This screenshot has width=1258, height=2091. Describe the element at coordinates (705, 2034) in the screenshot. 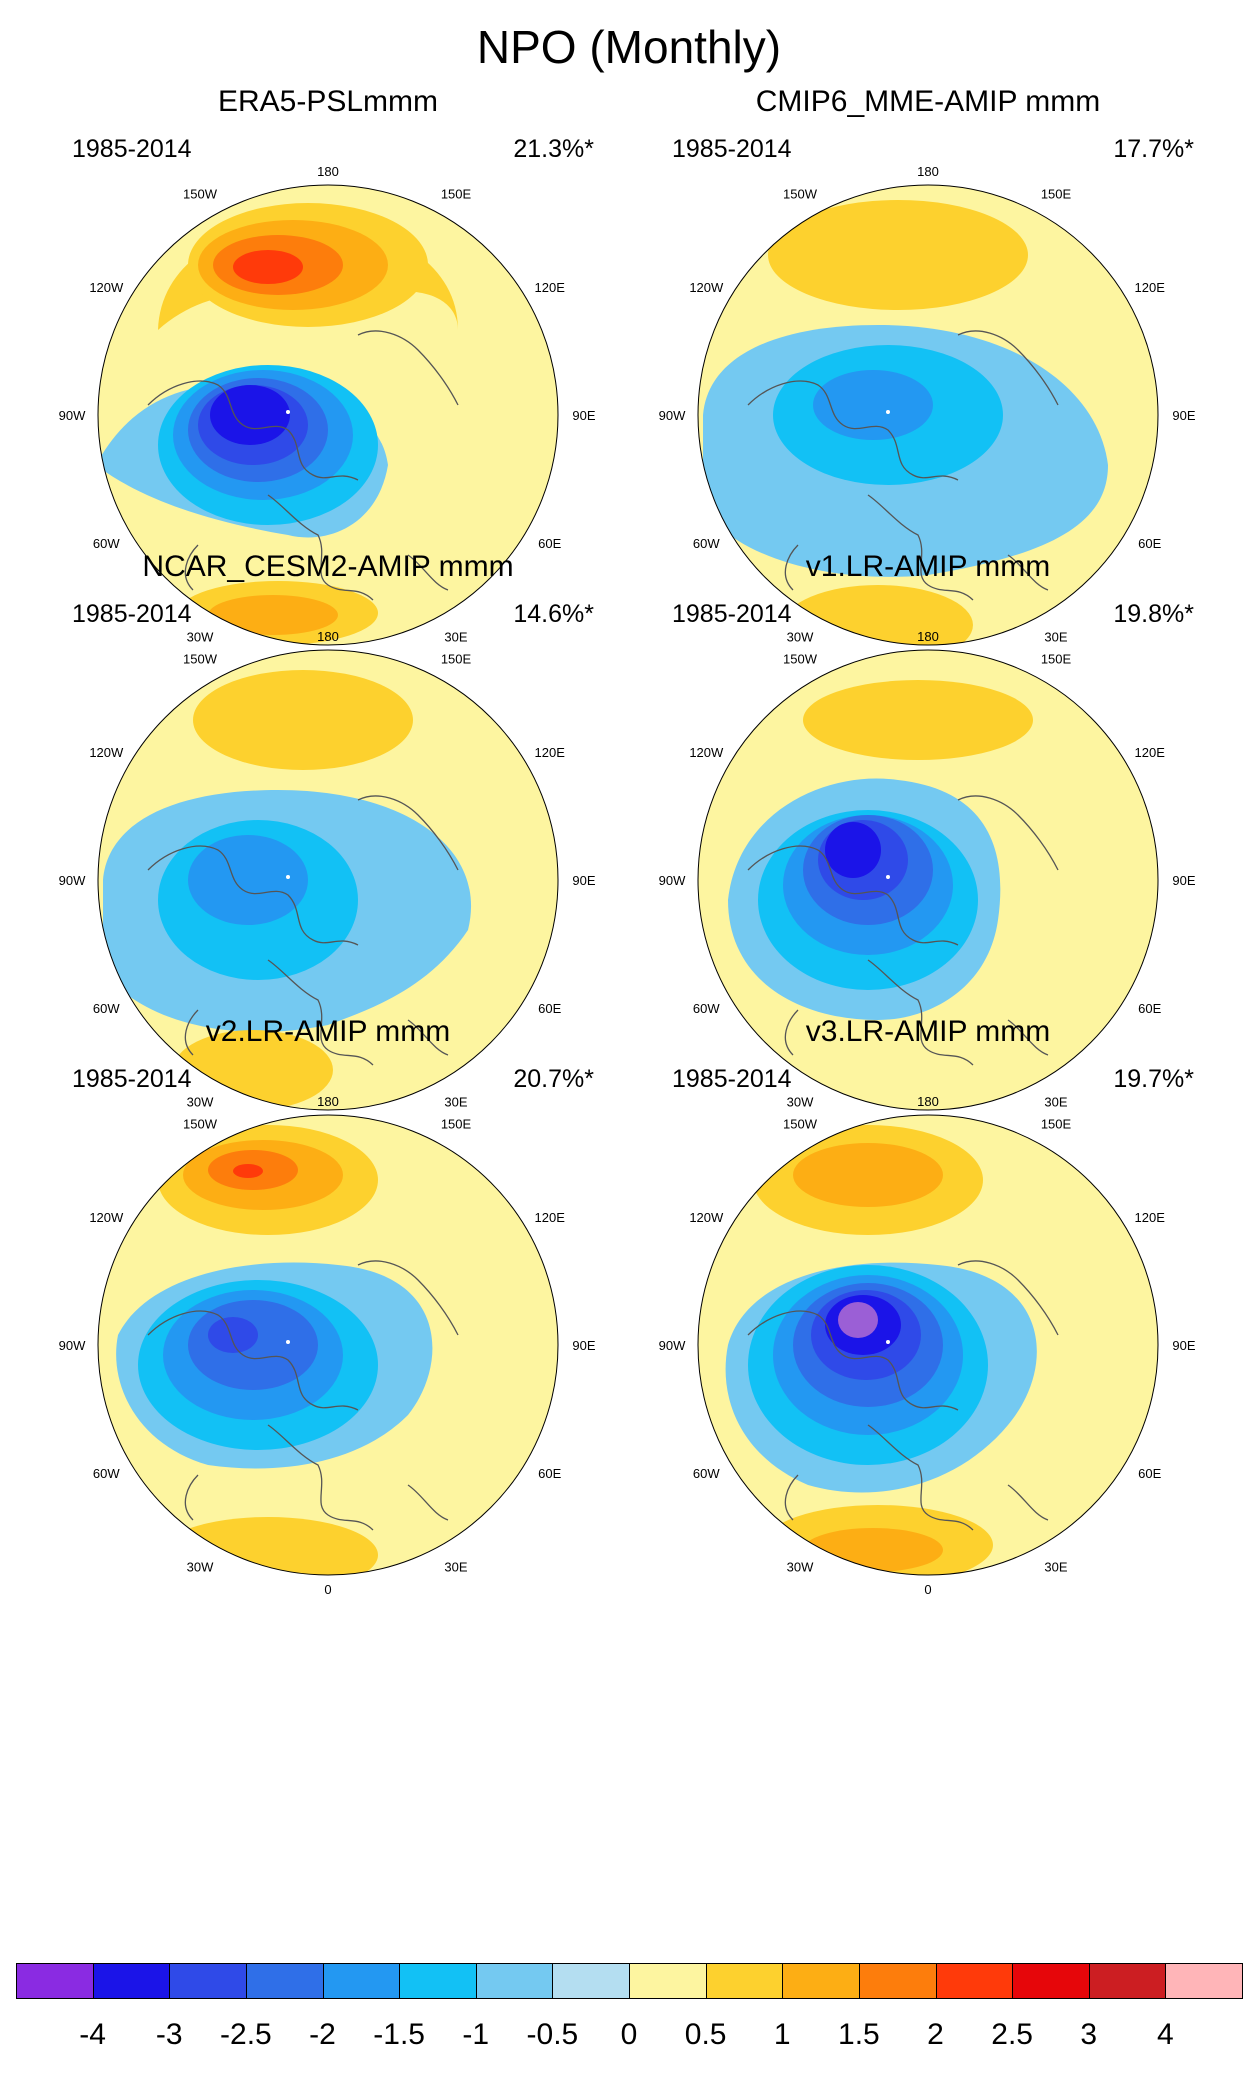

I see `colorbar-tick-label: 0.5` at that location.